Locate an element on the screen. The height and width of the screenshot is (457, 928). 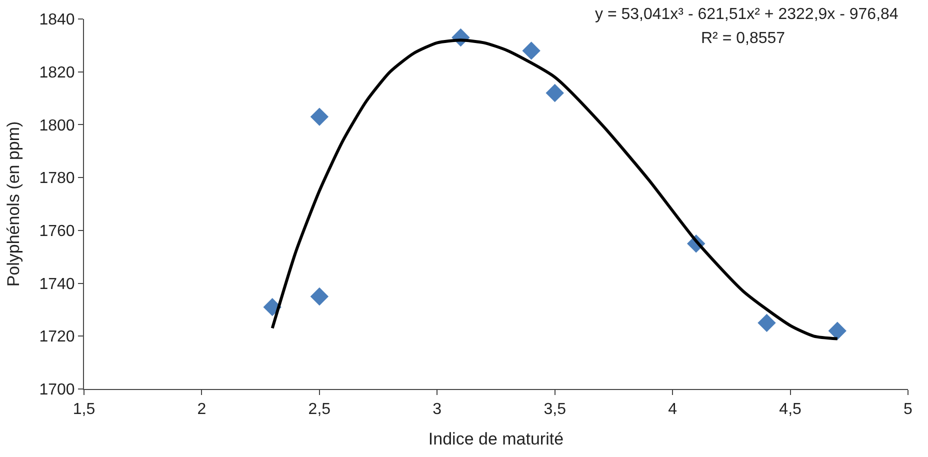
y-tick-label: 1740 is located at coordinates (57, 284).